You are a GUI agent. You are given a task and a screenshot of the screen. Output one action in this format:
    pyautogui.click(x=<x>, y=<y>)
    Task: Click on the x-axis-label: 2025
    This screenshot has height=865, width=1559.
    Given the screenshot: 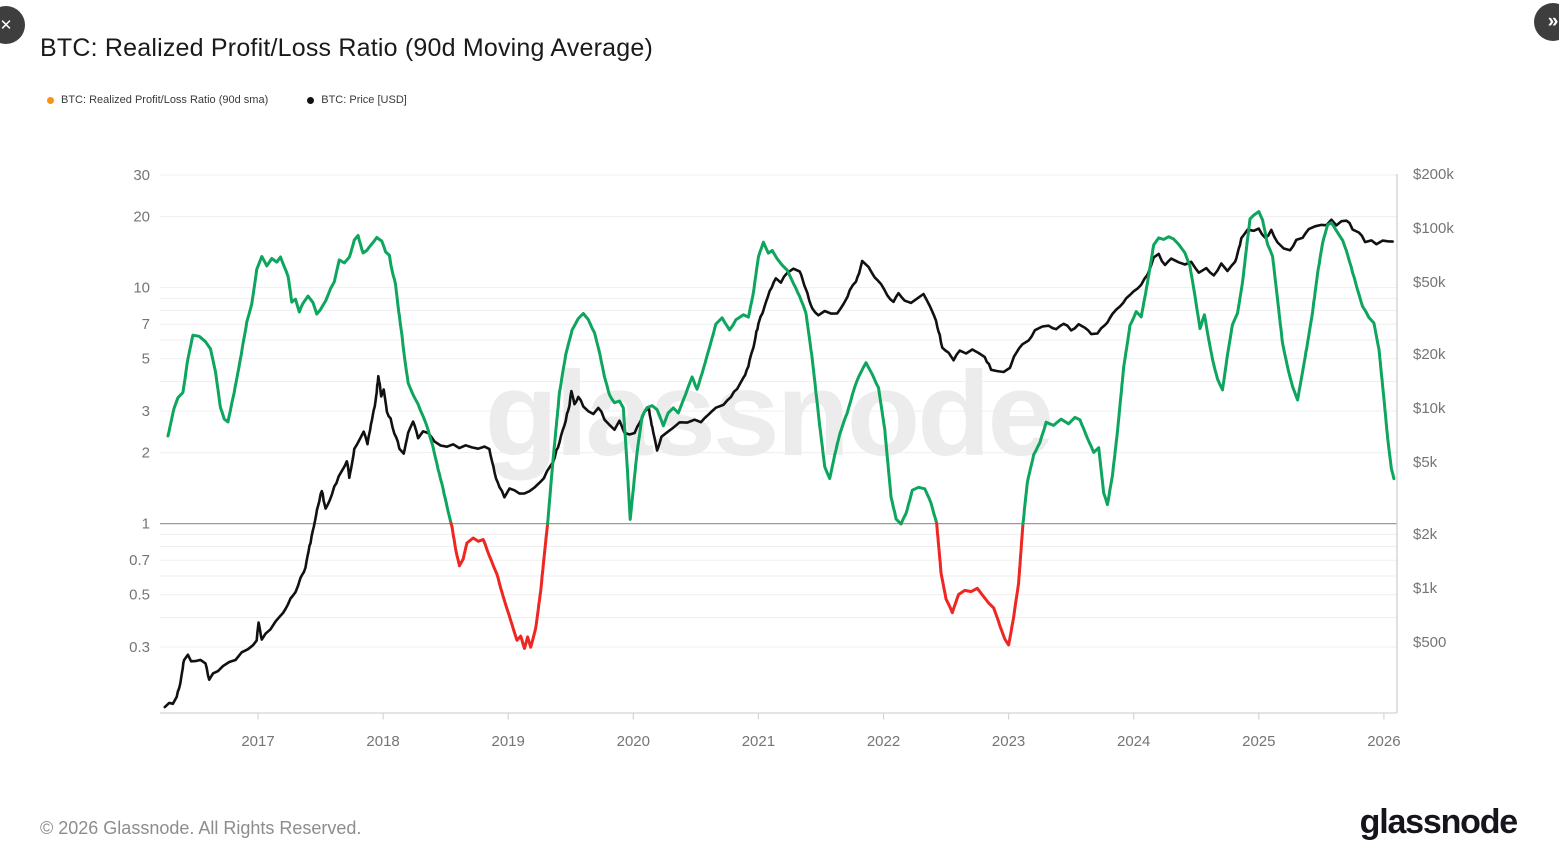 What is the action you would take?
    pyautogui.click(x=1258, y=741)
    